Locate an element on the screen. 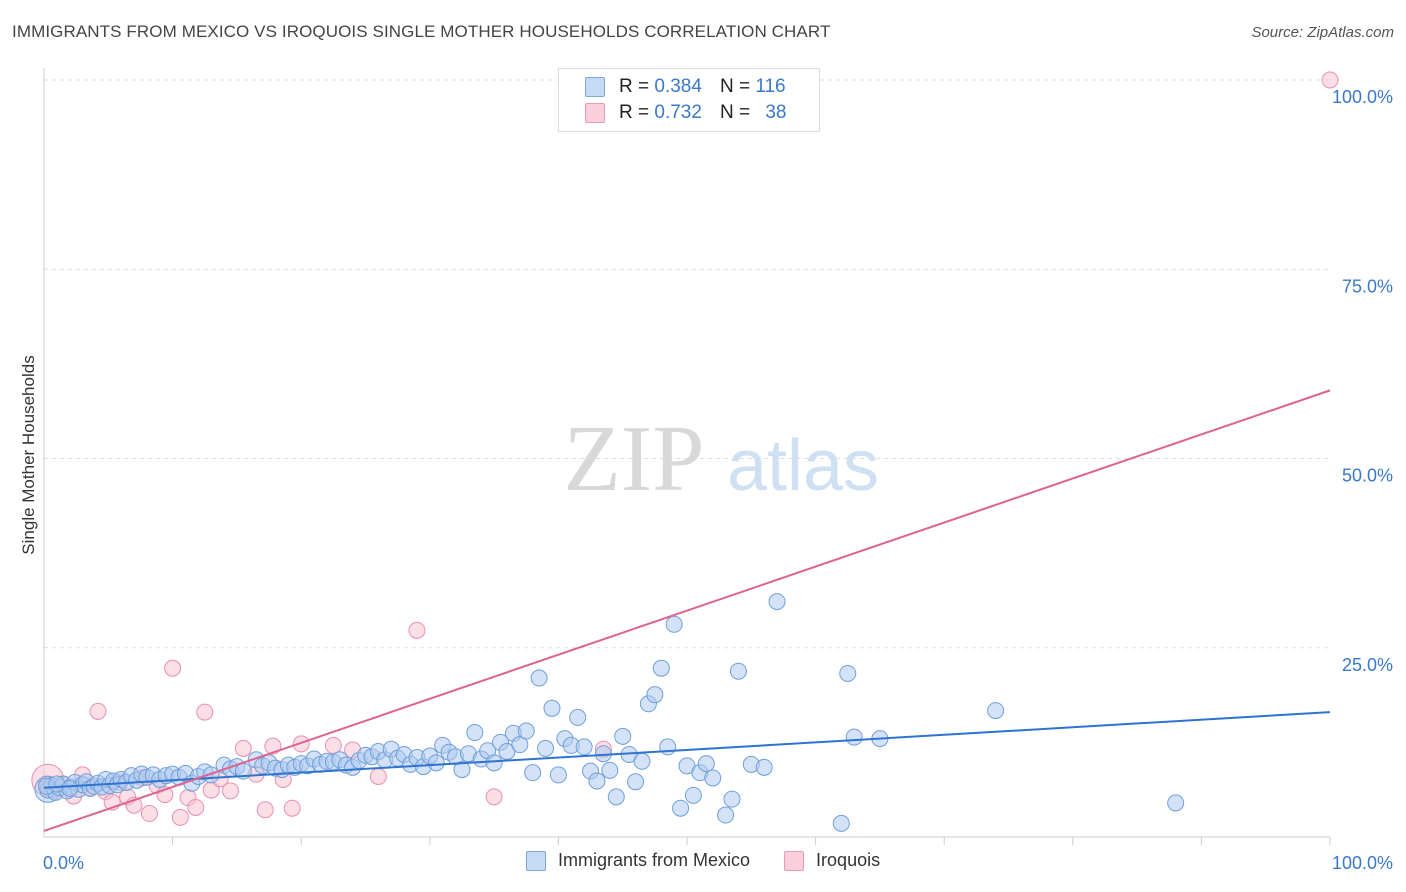 Image resolution: width=1406 pixels, height=892 pixels. legend-label-iroquois: Iroquois is located at coordinates (848, 860).